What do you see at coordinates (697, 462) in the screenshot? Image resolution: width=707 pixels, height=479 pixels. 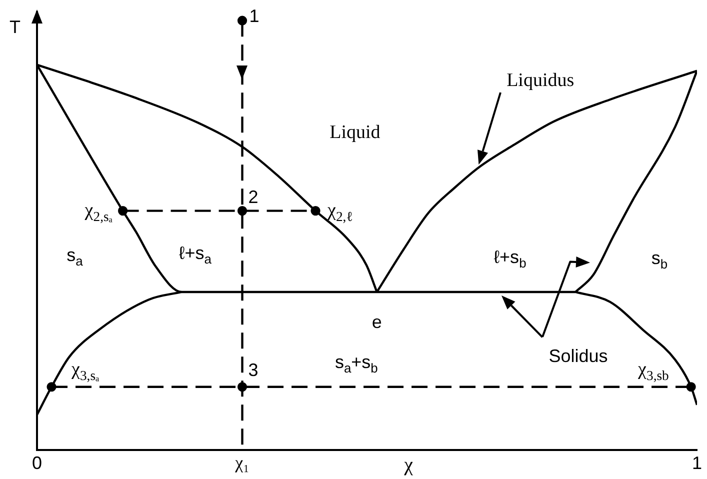 I see `x-tick-label: 1` at bounding box center [697, 462].